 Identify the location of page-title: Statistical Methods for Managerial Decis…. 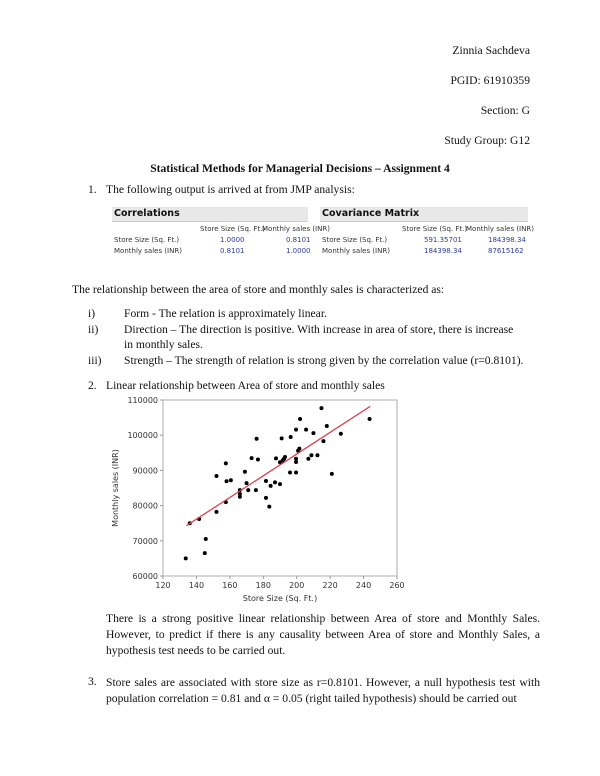
(300, 168).